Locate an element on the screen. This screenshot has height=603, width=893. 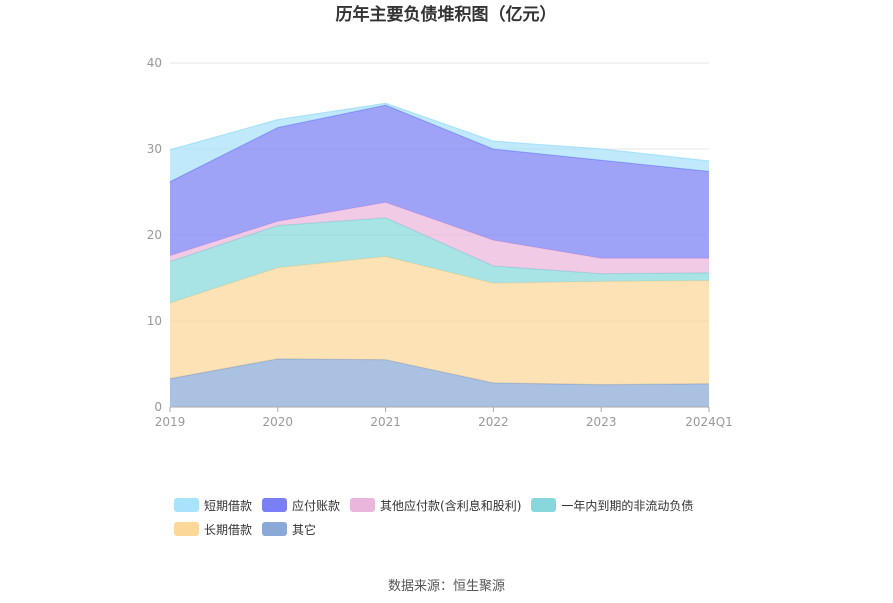
legend-item: 一年内到期的非流动负债 is located at coordinates (612, 505).